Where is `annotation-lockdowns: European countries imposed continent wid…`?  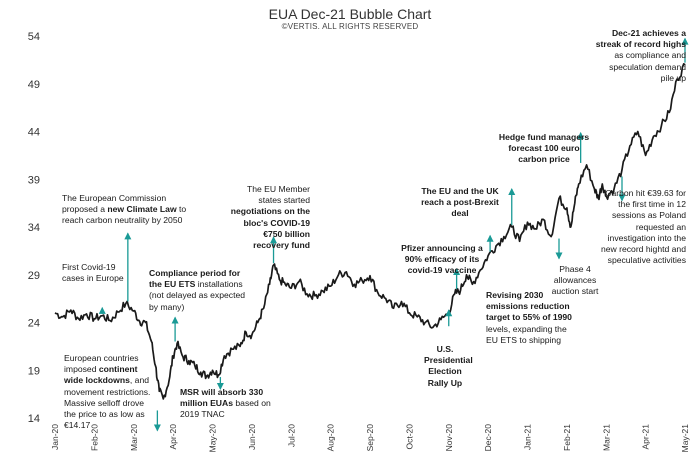 annotation-lockdowns: European countries imposed continent wid… is located at coordinates (107, 392).